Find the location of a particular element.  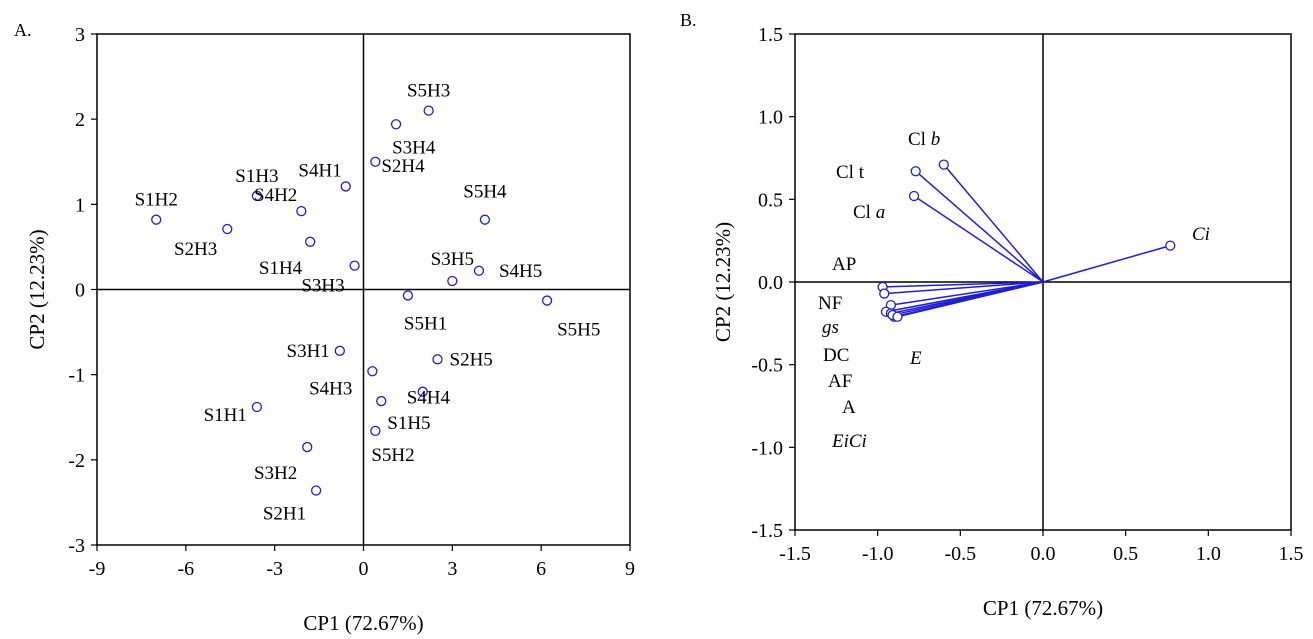

x-tick-label-b: -1.5 is located at coordinates (795, 554).